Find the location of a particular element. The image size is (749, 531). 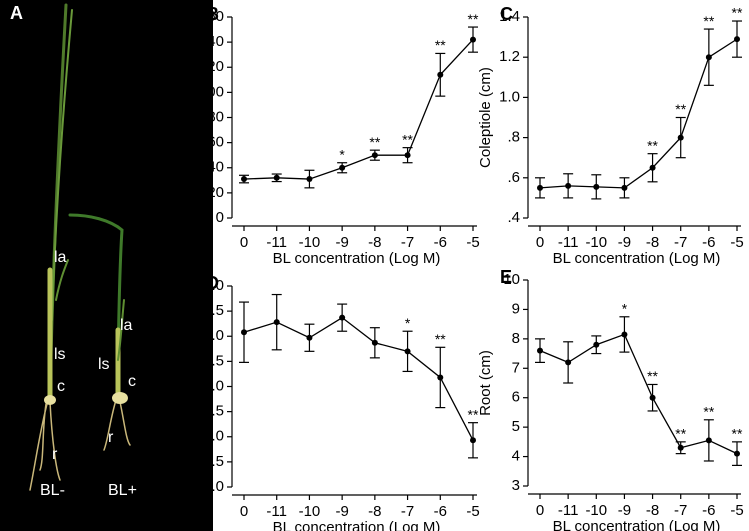

y-tick-label: 5 is located at coordinates (516, 426).